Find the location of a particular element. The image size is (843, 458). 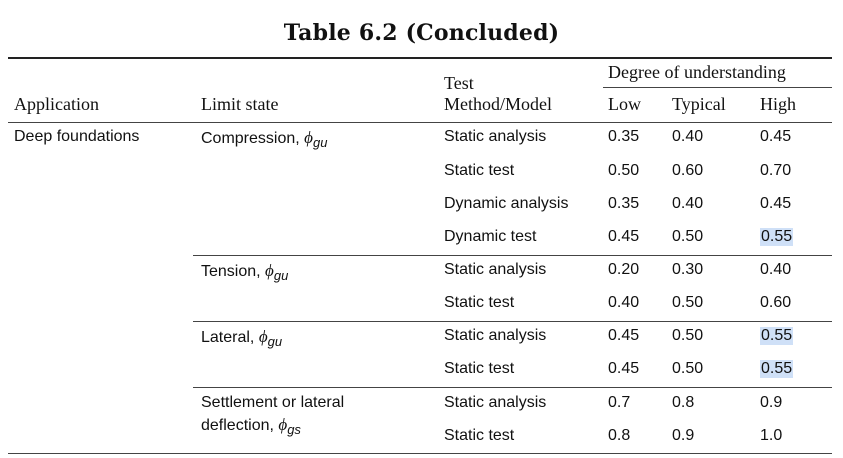

limit-state-label: deflection, is located at coordinates (240, 425).